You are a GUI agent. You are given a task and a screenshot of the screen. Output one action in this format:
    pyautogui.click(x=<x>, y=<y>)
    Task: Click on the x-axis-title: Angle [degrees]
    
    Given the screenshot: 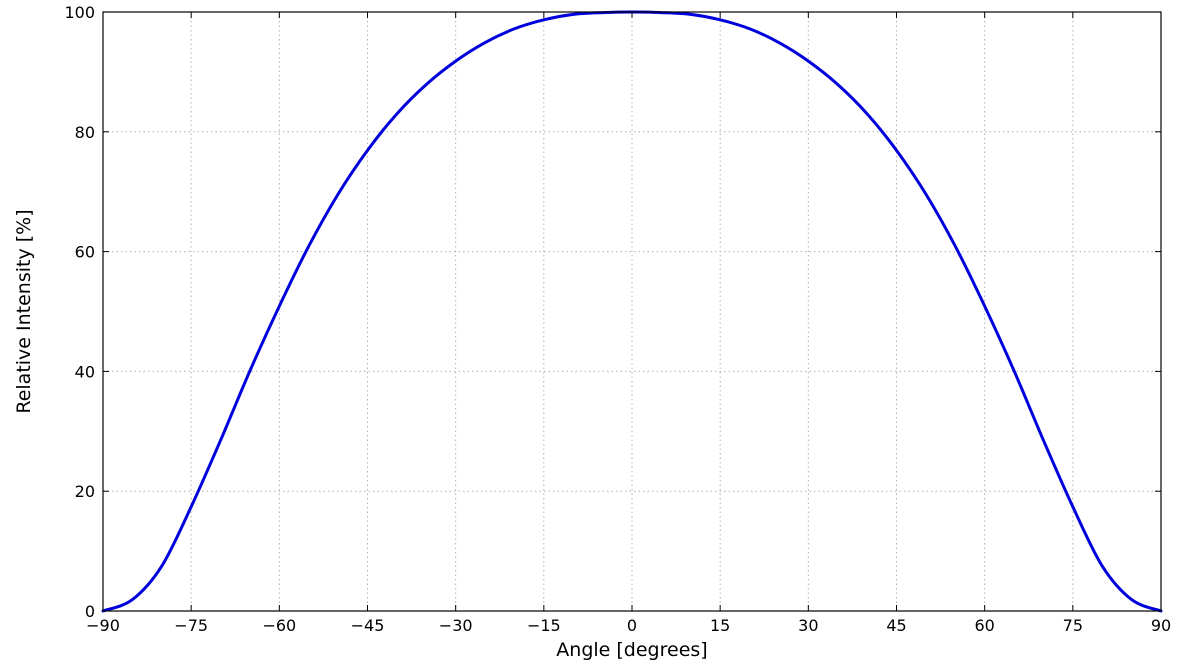 What is the action you would take?
    pyautogui.click(x=631, y=650)
    